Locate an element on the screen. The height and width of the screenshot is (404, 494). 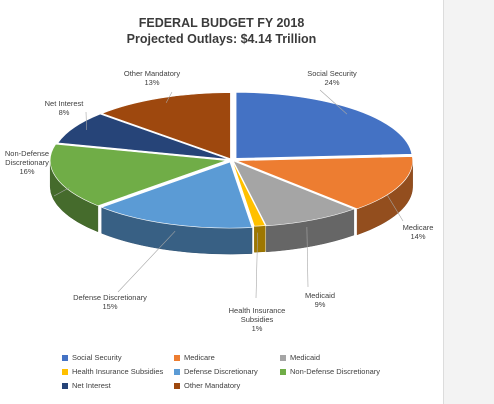
data-label-value-defense-discretionary: 15% is located at coordinates (109, 306).